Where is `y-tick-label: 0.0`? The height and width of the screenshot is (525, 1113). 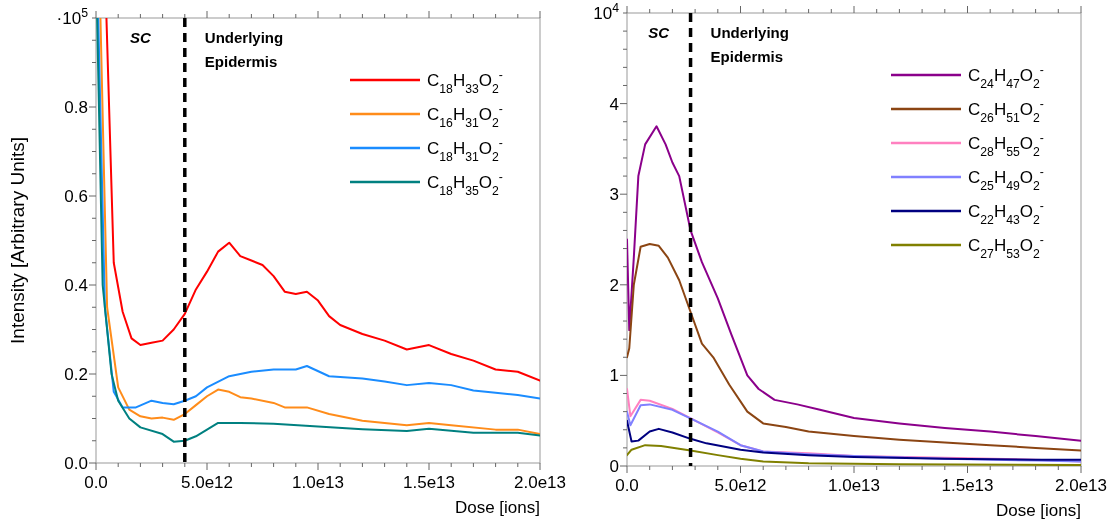 y-tick-label: 0.0 is located at coordinates (76, 463).